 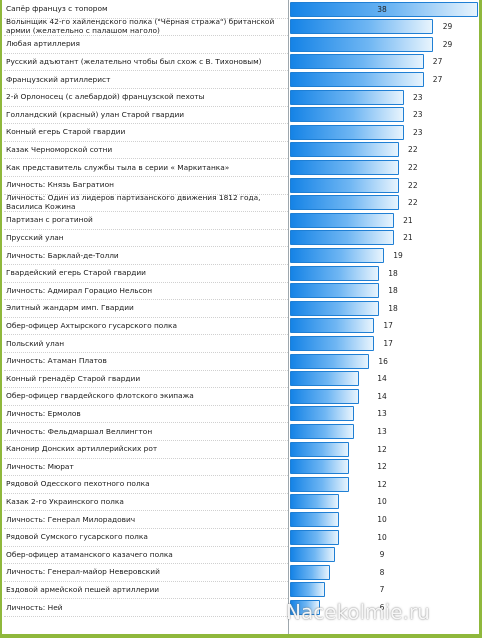 I want to click on category-label: Казак 2-го Украинского полка, so click(x=65, y=502).